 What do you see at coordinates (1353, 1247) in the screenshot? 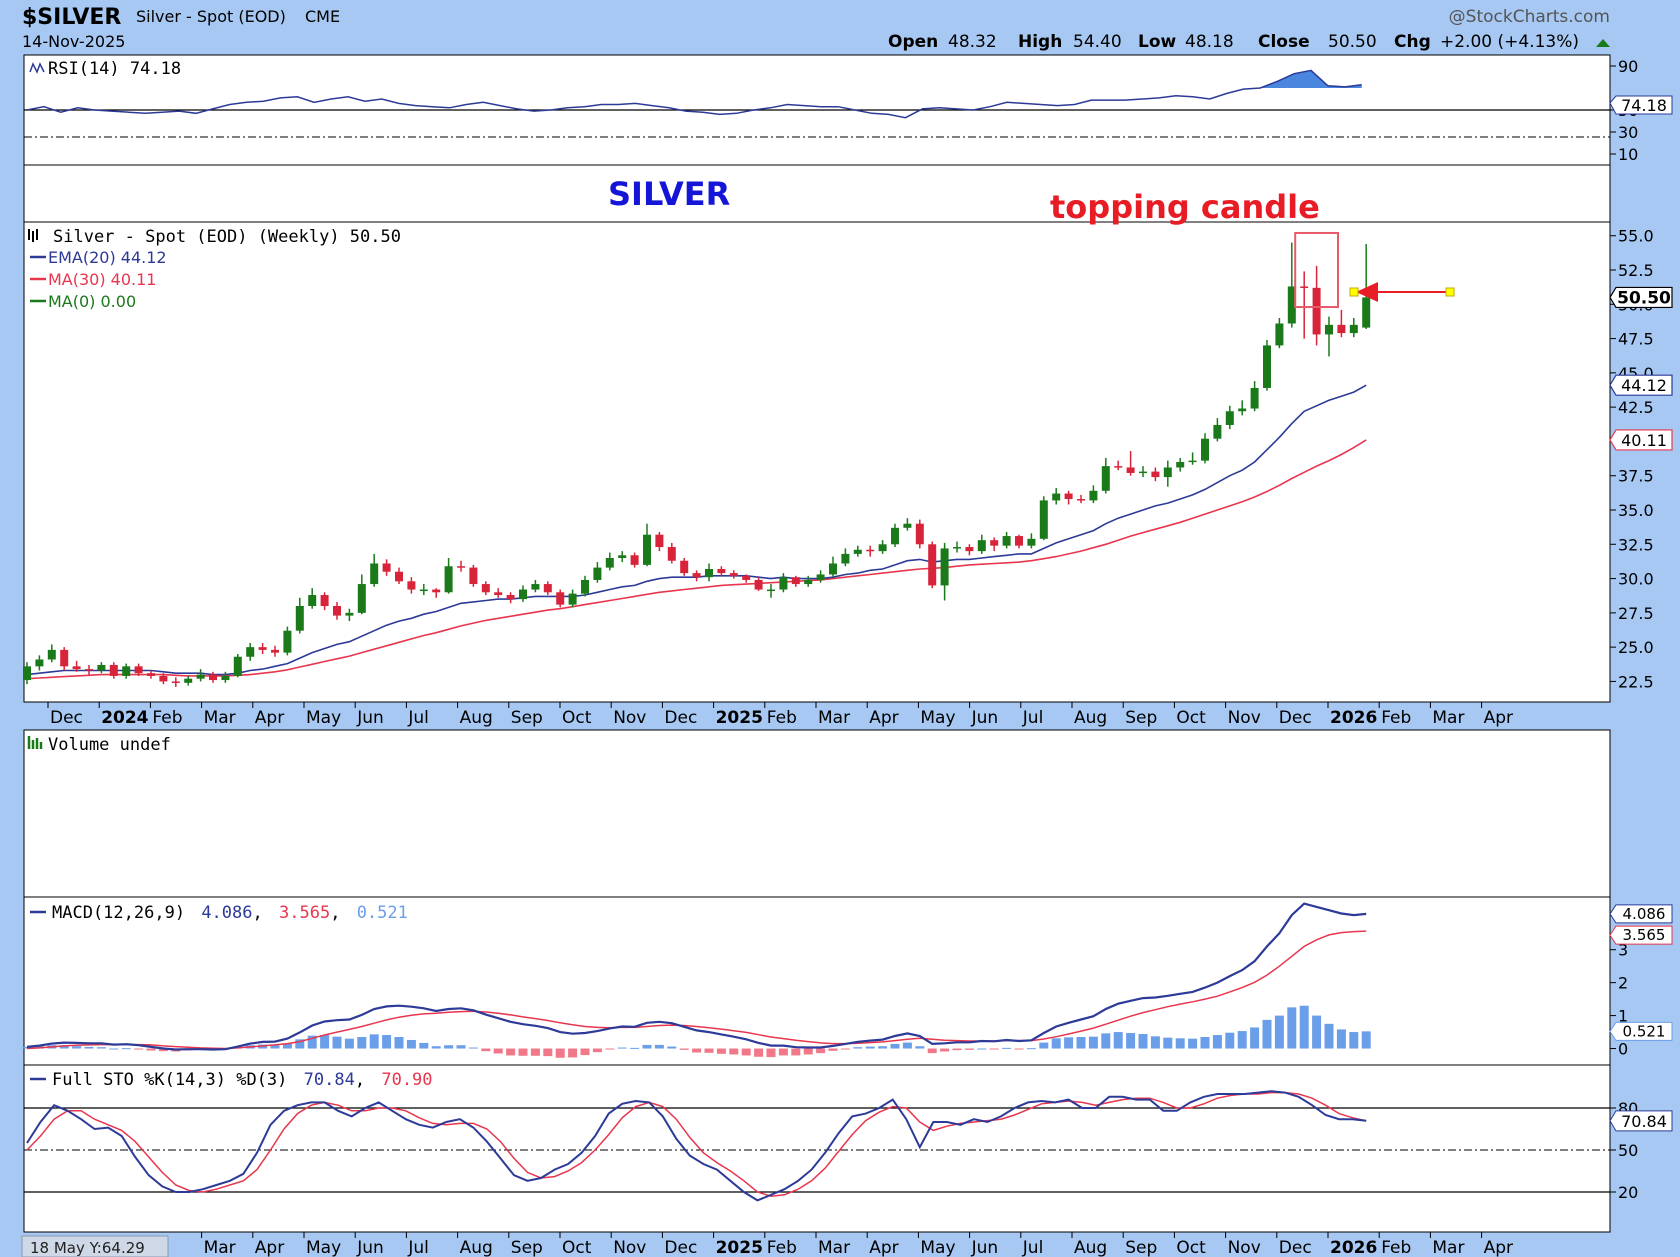
I see `x-axis-label: 2026` at bounding box center [1353, 1247].